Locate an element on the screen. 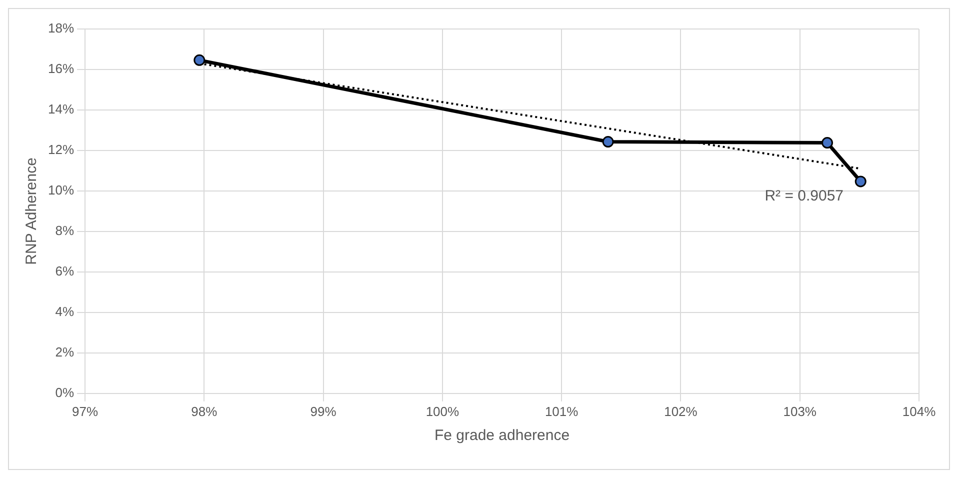  y-axis-title: RNP Adherence is located at coordinates (31, 211).